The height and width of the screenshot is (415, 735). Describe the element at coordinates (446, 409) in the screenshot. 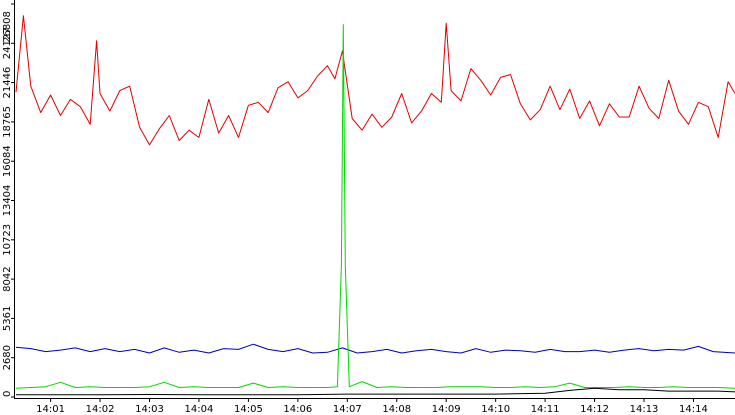

I see `x-tick-label: 14:09` at that location.